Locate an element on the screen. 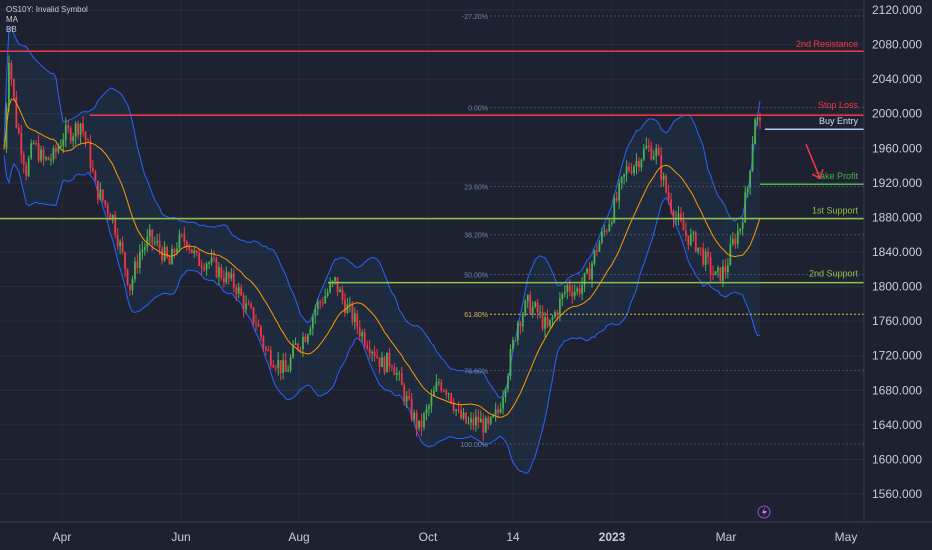  y-tick-label: 2040.000 is located at coordinates (897, 79).